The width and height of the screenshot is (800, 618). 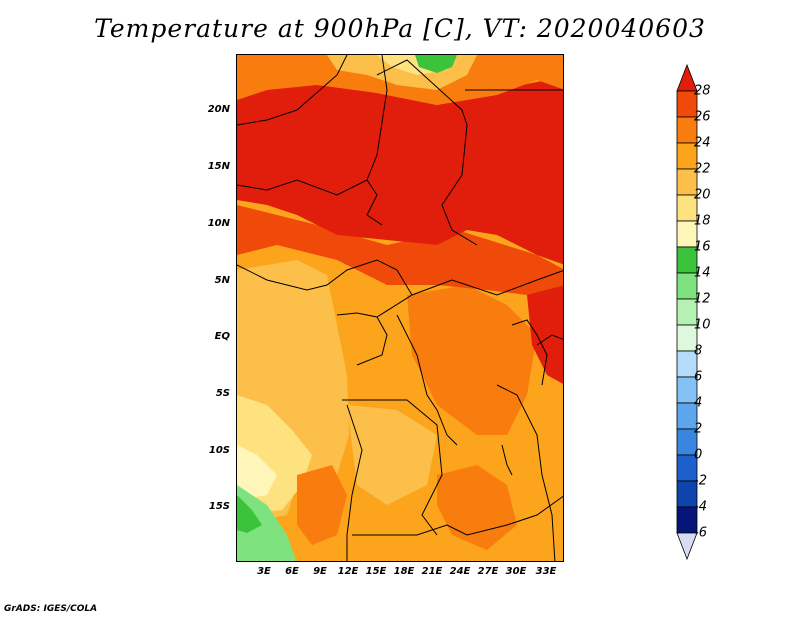 What do you see at coordinates (488, 571) in the screenshot?
I see `lon-label-27e: 27E` at bounding box center [488, 571].